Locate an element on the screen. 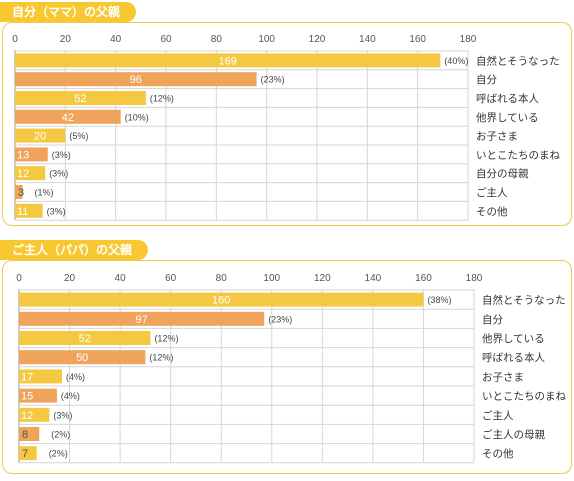 Image resolution: width=574 pixels, height=481 pixels. chart-2-title: ご主人（パパ）の父親 is located at coordinates (74, 250).